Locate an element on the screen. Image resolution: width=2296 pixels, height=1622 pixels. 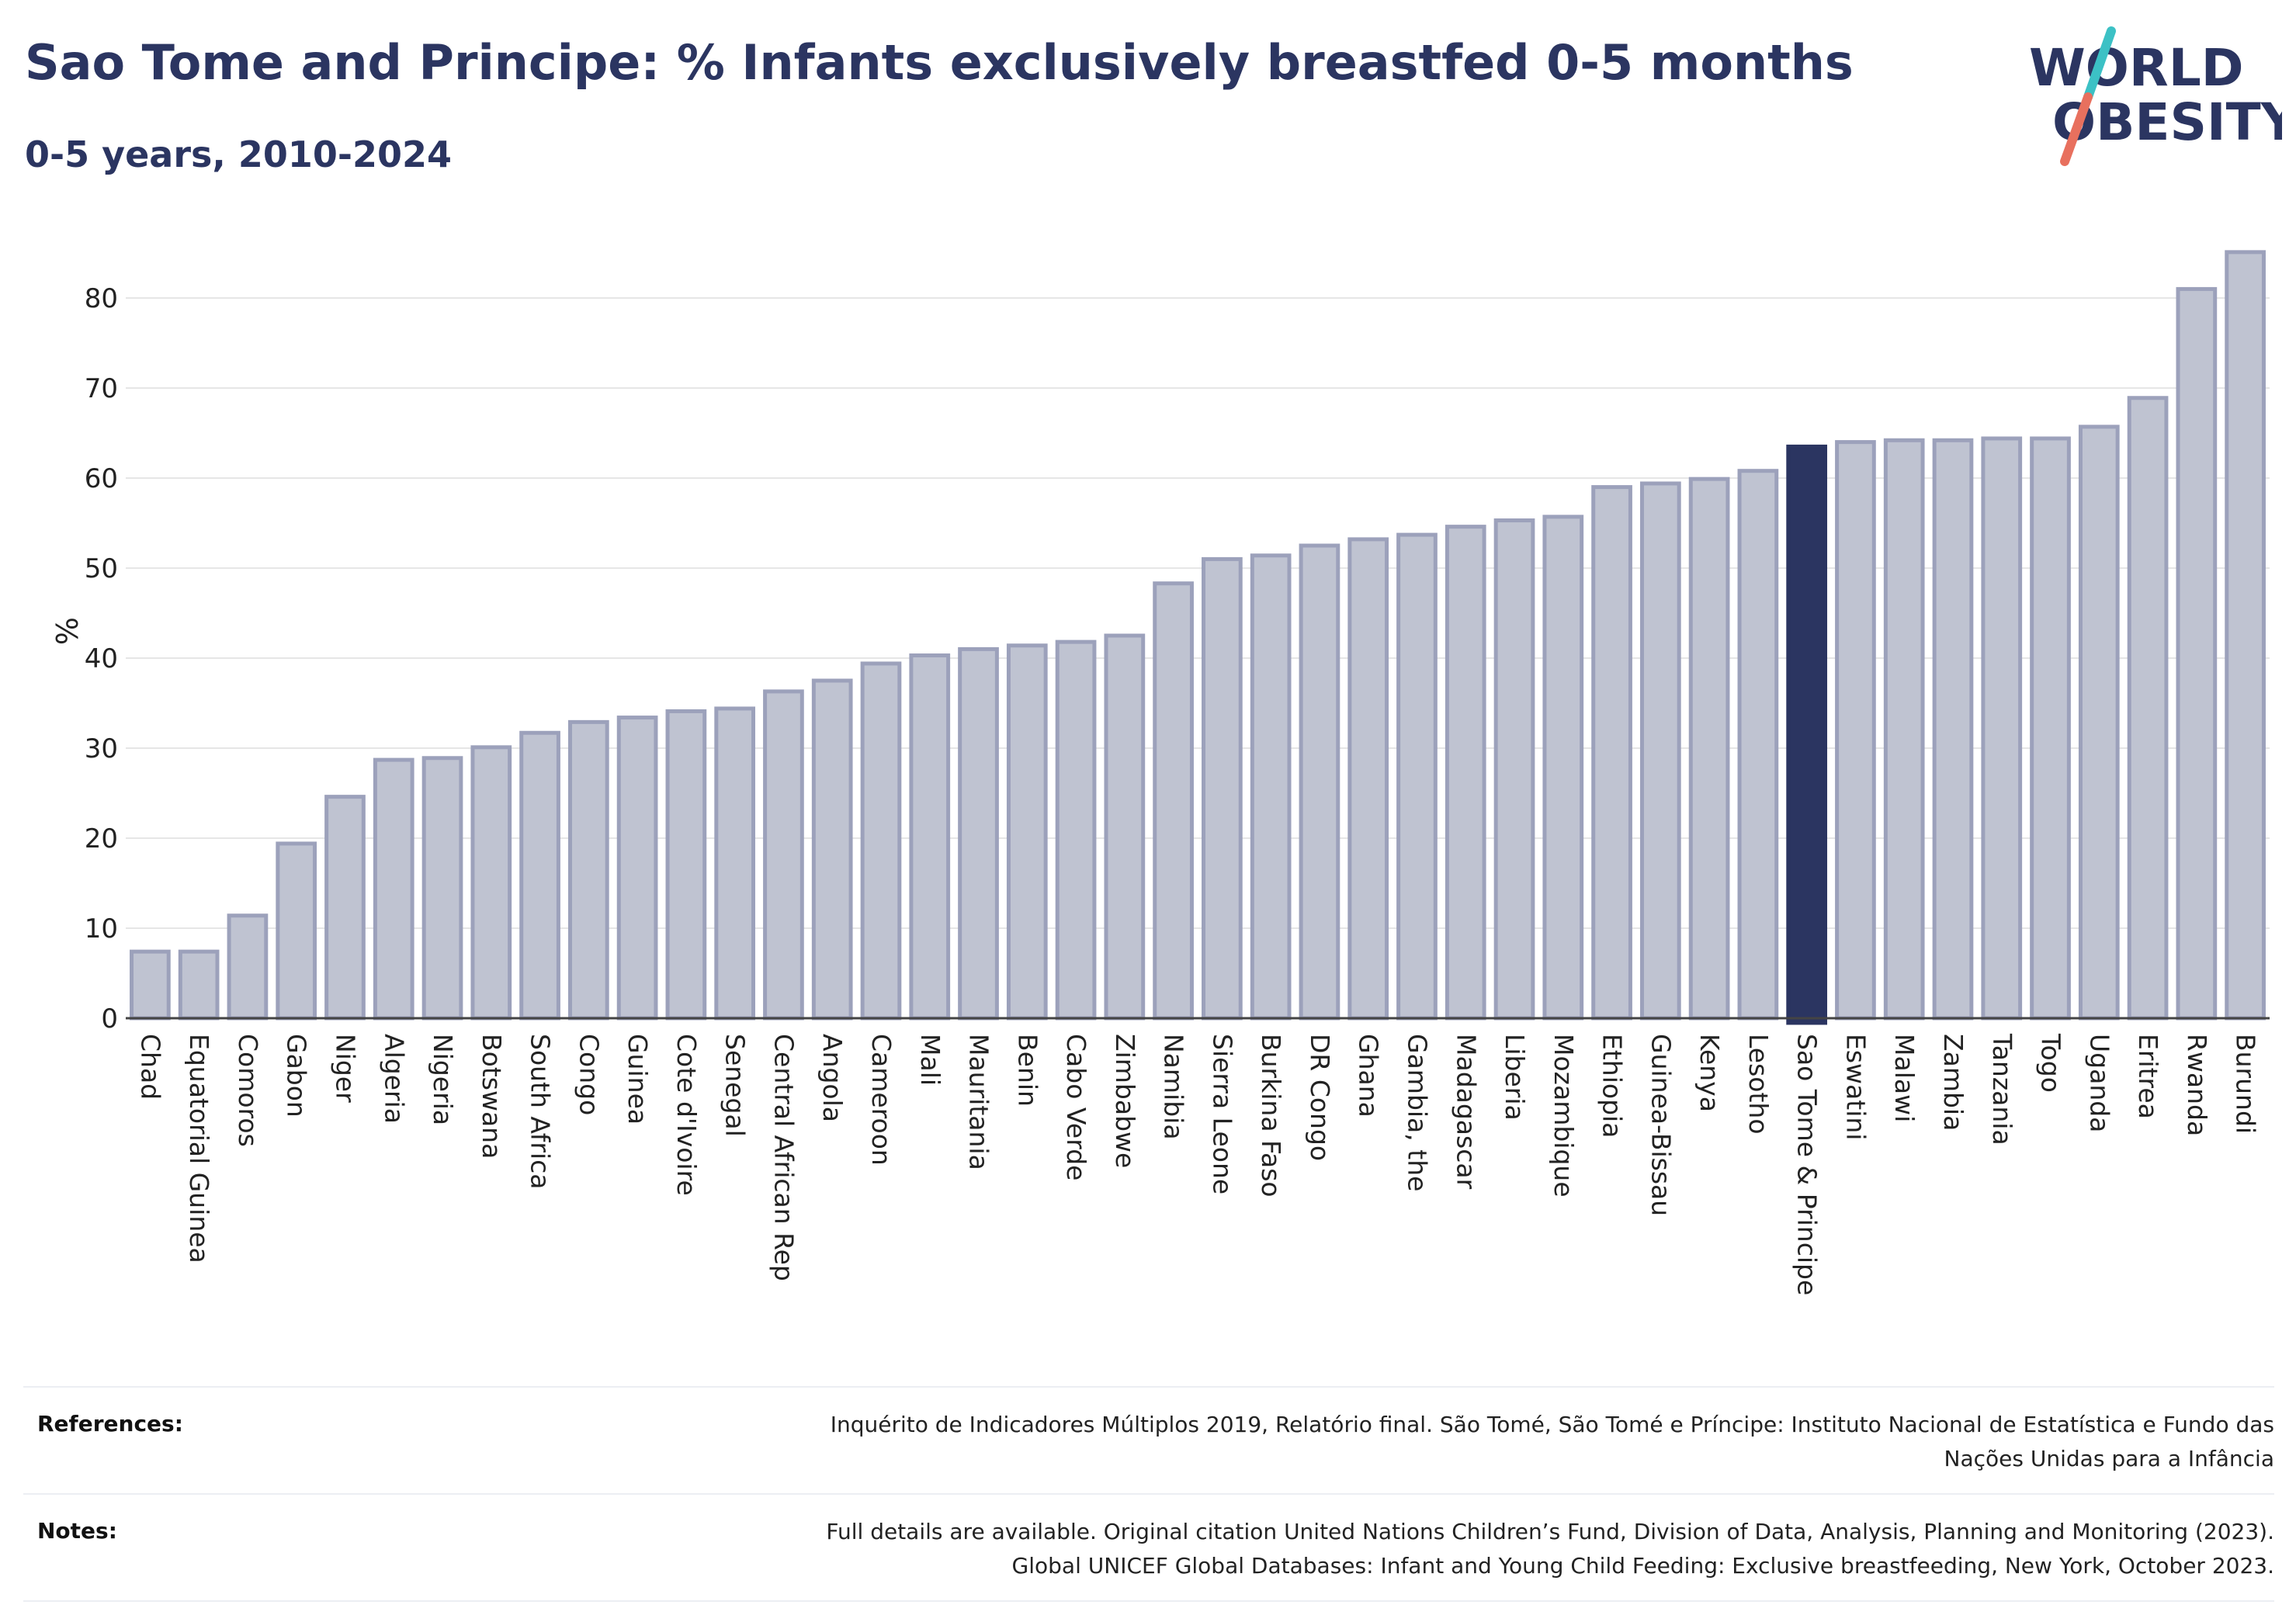
references-label: References: is located at coordinates (110, 1424).